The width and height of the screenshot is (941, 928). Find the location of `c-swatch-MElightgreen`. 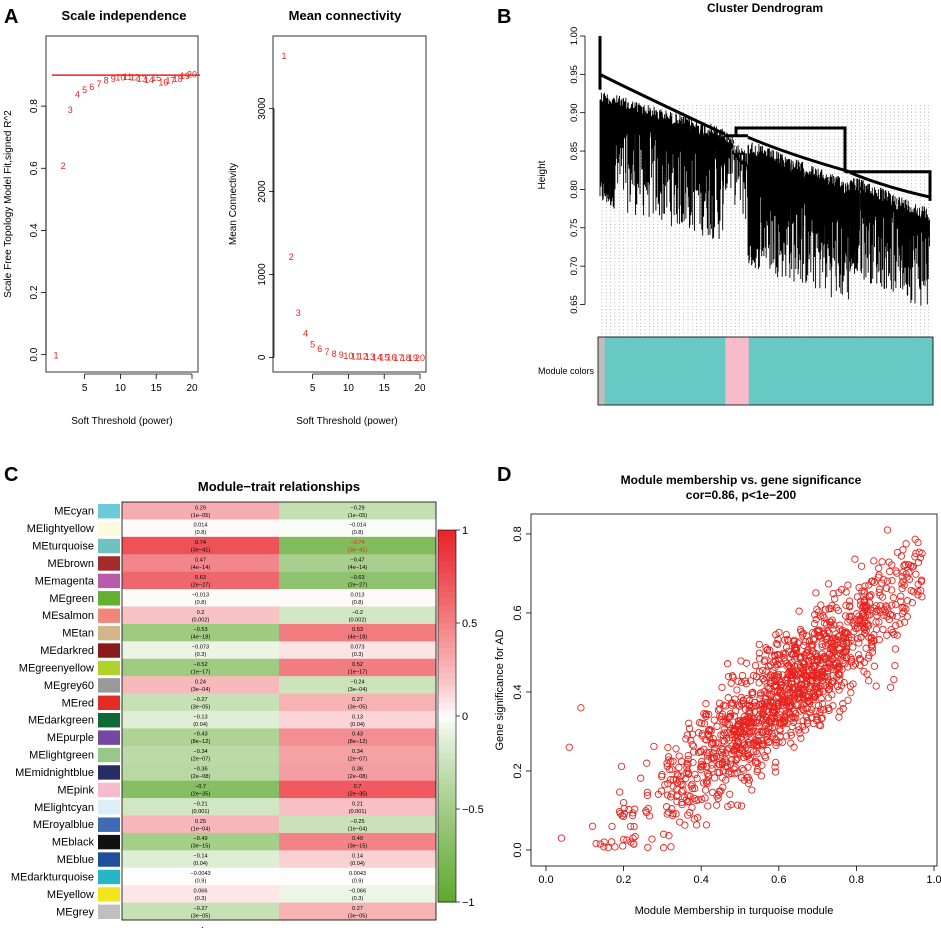

c-swatch-MElightgreen is located at coordinates (109, 755).